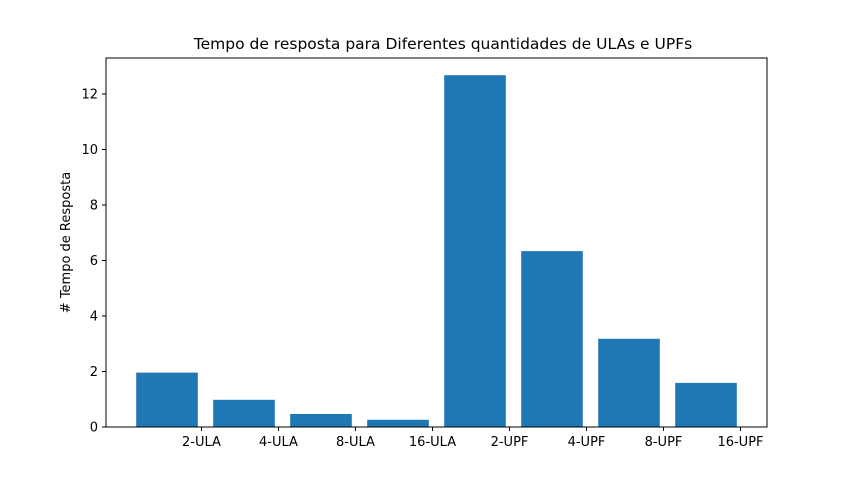 Image resolution: width=851 pixels, height=480 pixels. I want to click on x-tick-label: 2-ULA, so click(201, 442).